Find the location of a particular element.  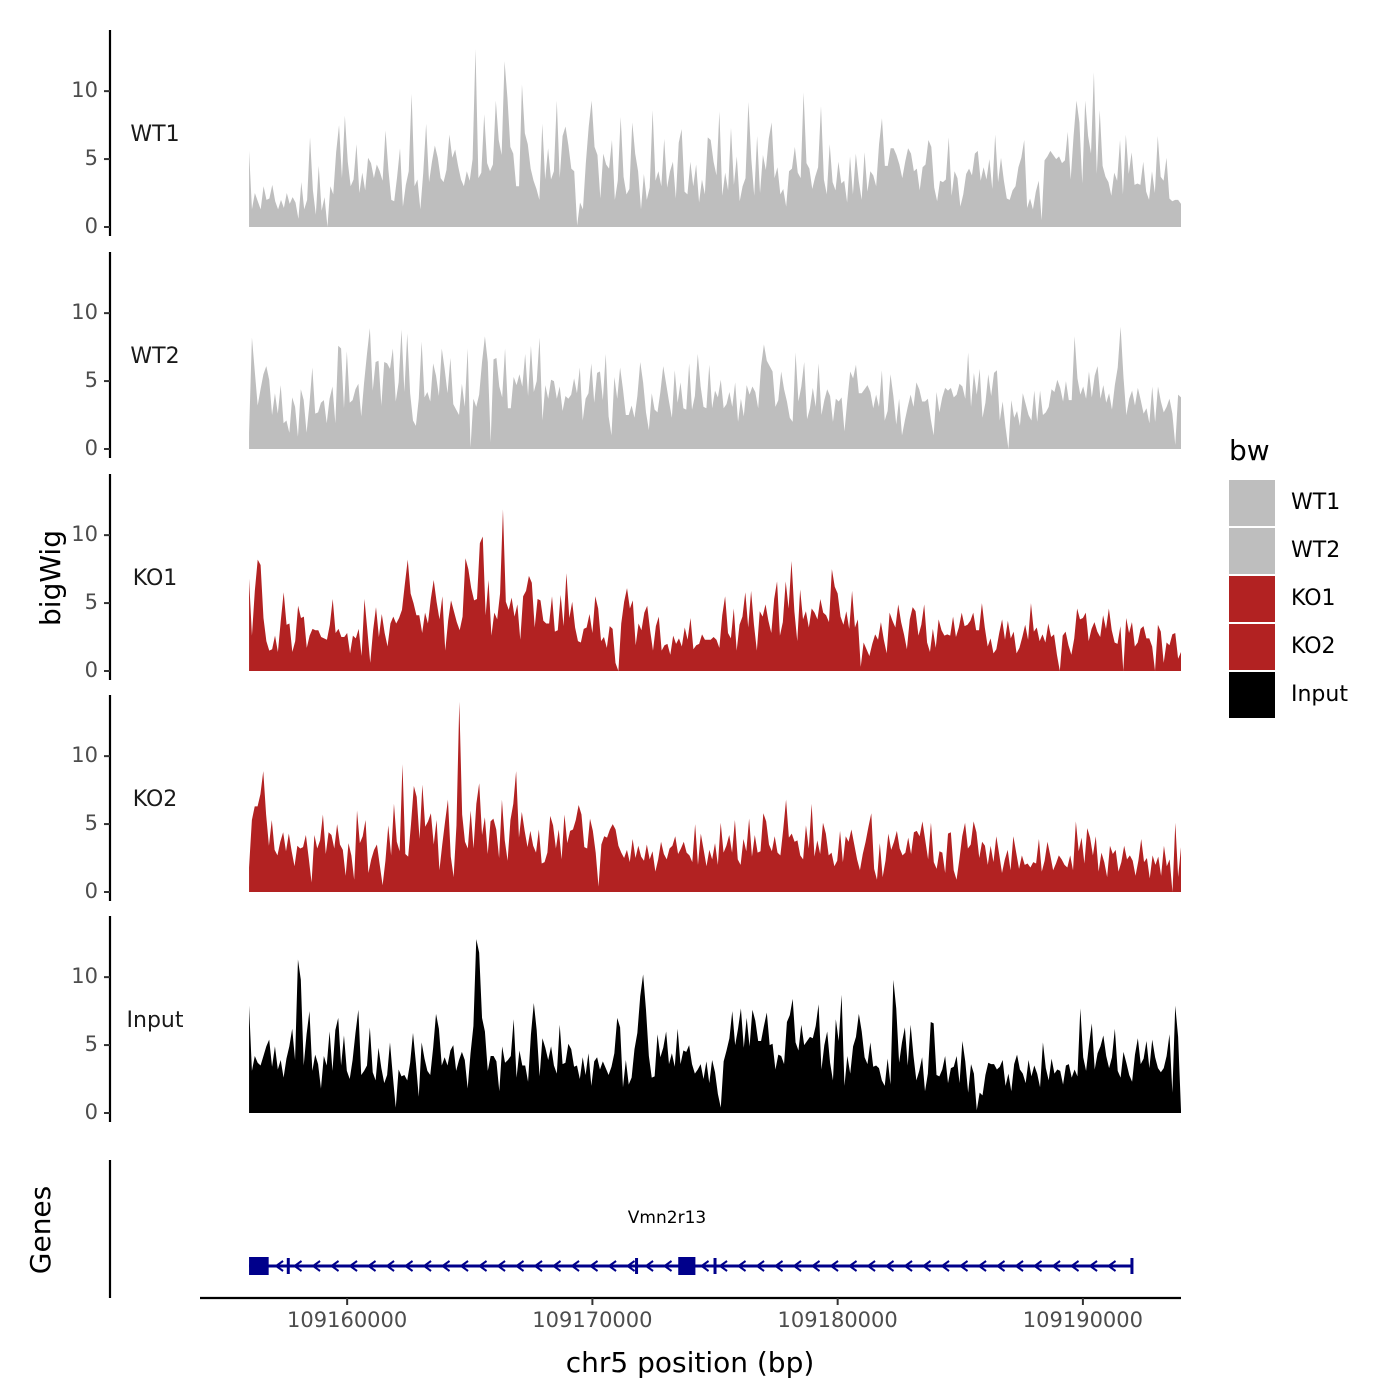

x-axis-title: chr5 position (bp) is located at coordinates (690, 1362).